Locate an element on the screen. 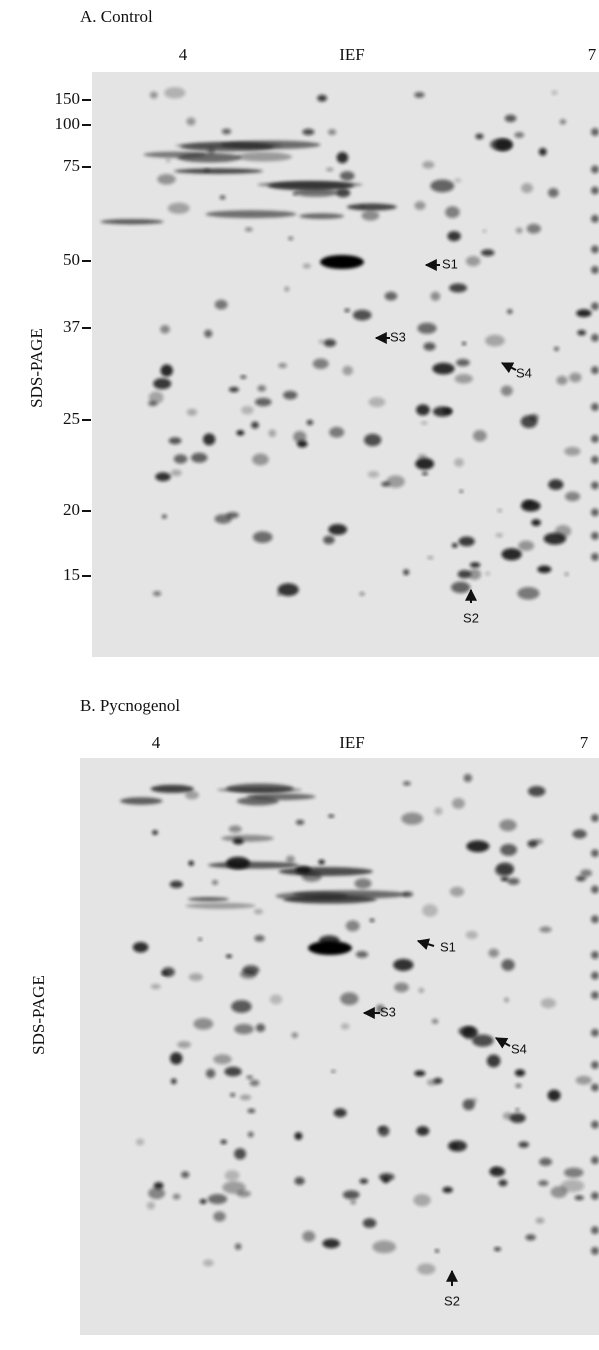 This screenshot has width=599, height=1350. mw-tick-label: 20 is located at coordinates (71, 509).